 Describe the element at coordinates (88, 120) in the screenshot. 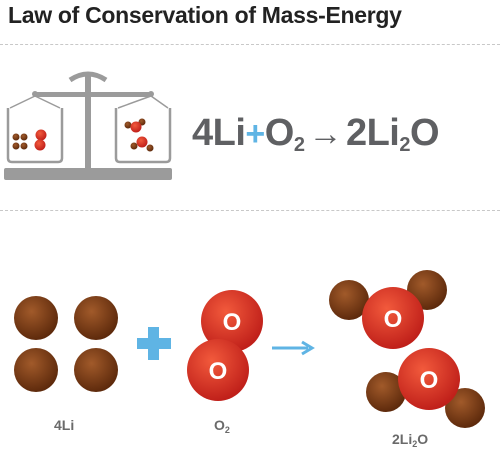

I see `scale-pole` at that location.